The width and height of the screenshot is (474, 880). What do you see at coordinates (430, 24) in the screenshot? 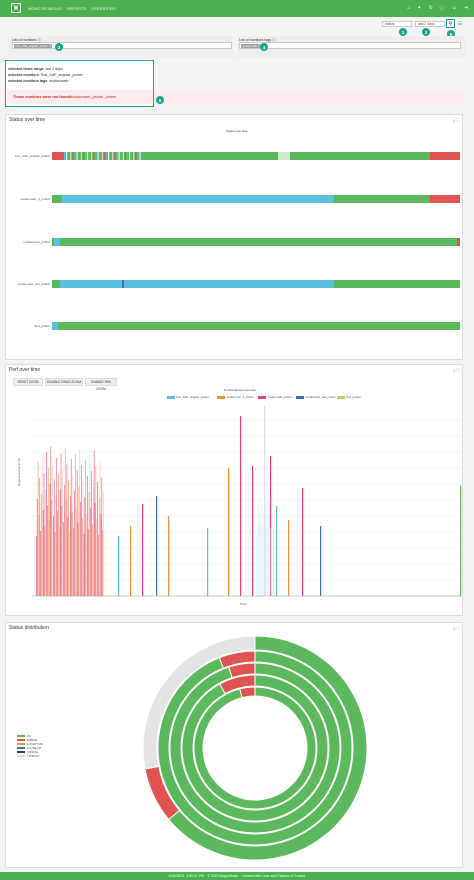
I see `range-select: last 2 days` at bounding box center [430, 24].